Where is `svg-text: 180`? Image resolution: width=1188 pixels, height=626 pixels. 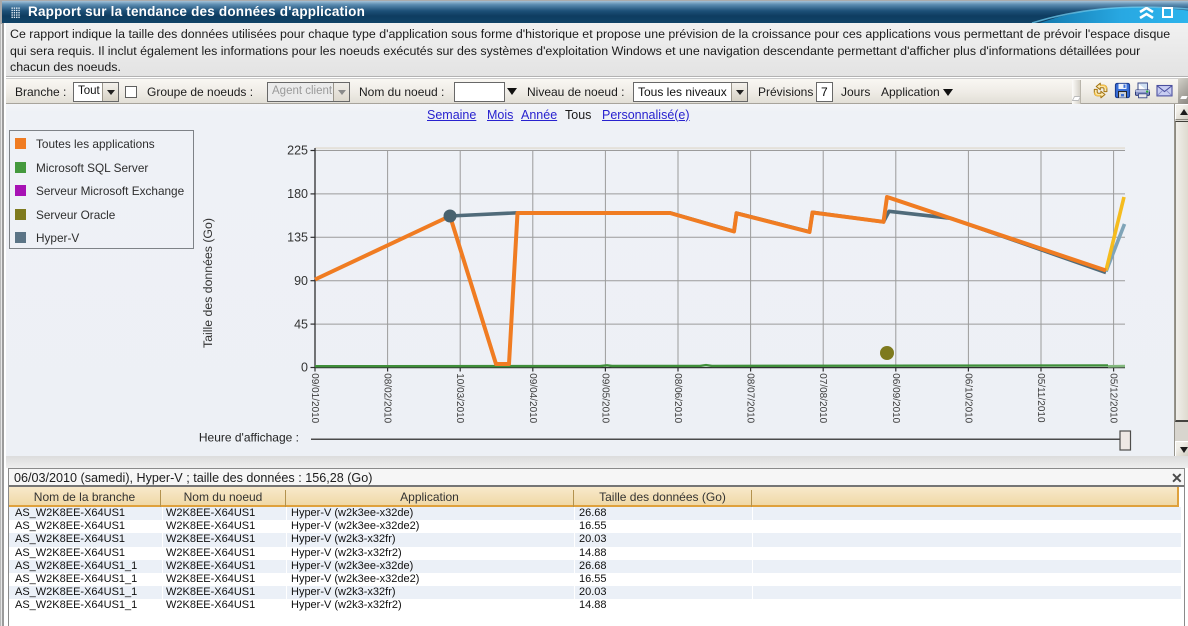 svg-text: 180 is located at coordinates (297, 194).